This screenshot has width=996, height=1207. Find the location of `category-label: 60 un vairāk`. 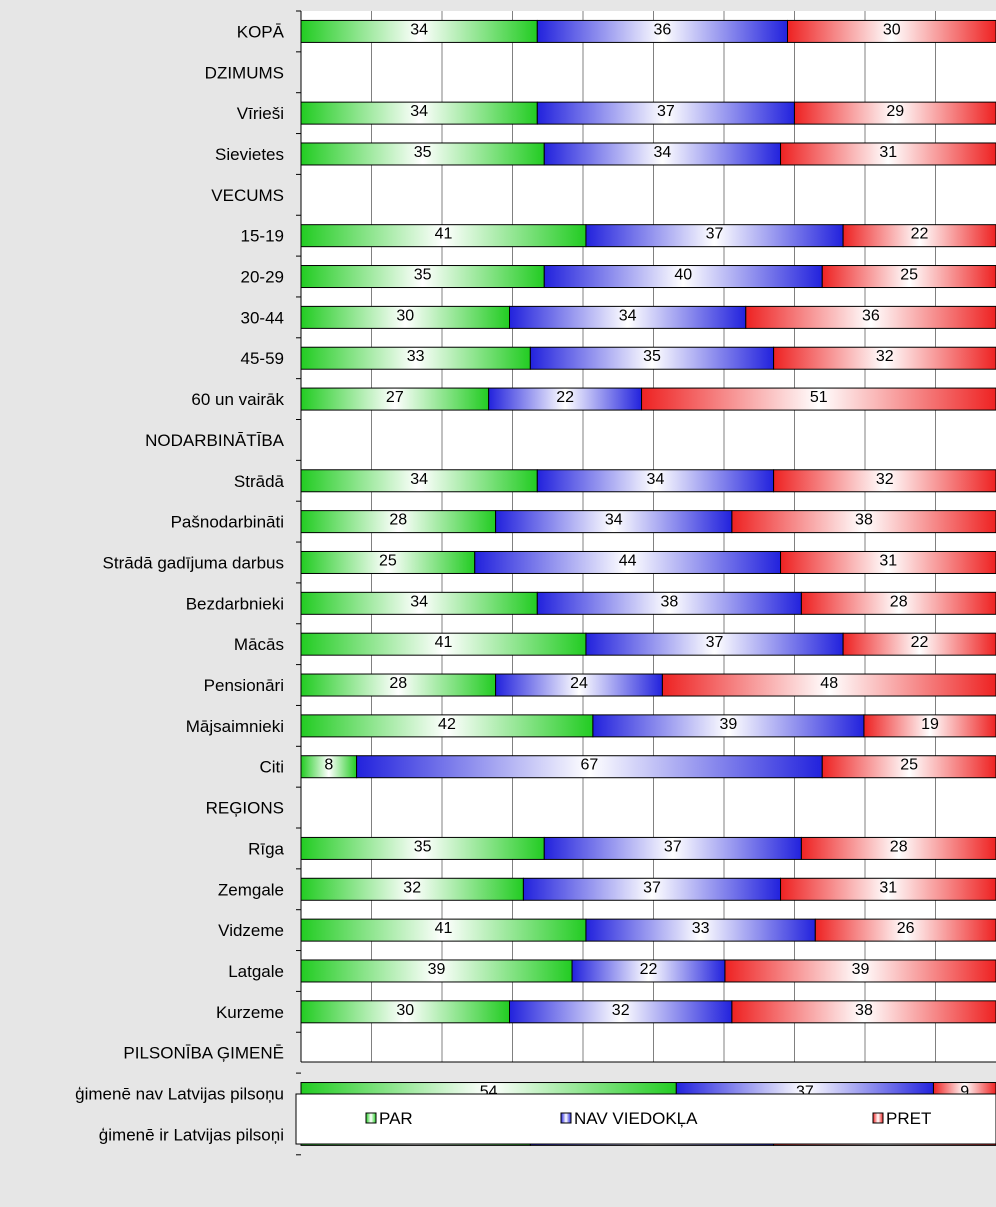

category-label: 60 un vairāk is located at coordinates (237, 399).